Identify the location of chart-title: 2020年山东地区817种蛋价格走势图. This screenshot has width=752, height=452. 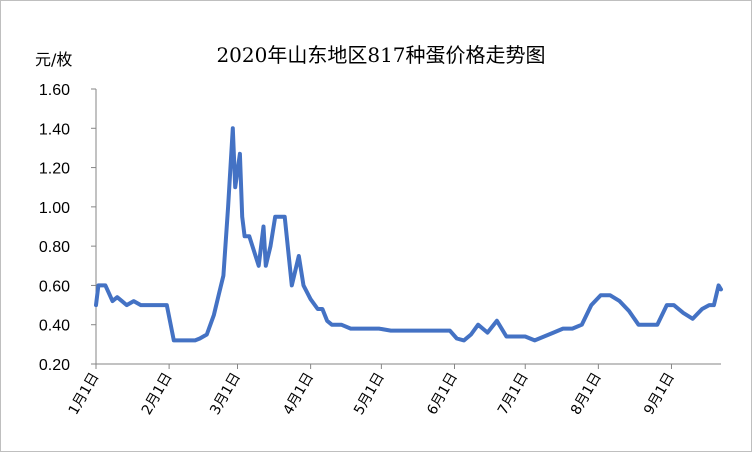
(380, 55).